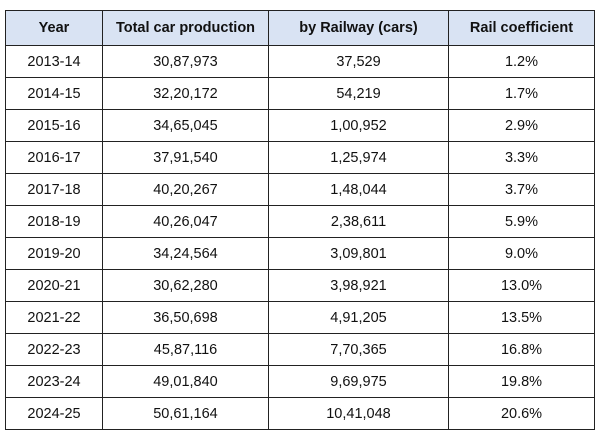 This screenshot has width=600, height=434. Describe the element at coordinates (185, 317) in the screenshot. I see `cell-total-production: 36,50,698` at that location.